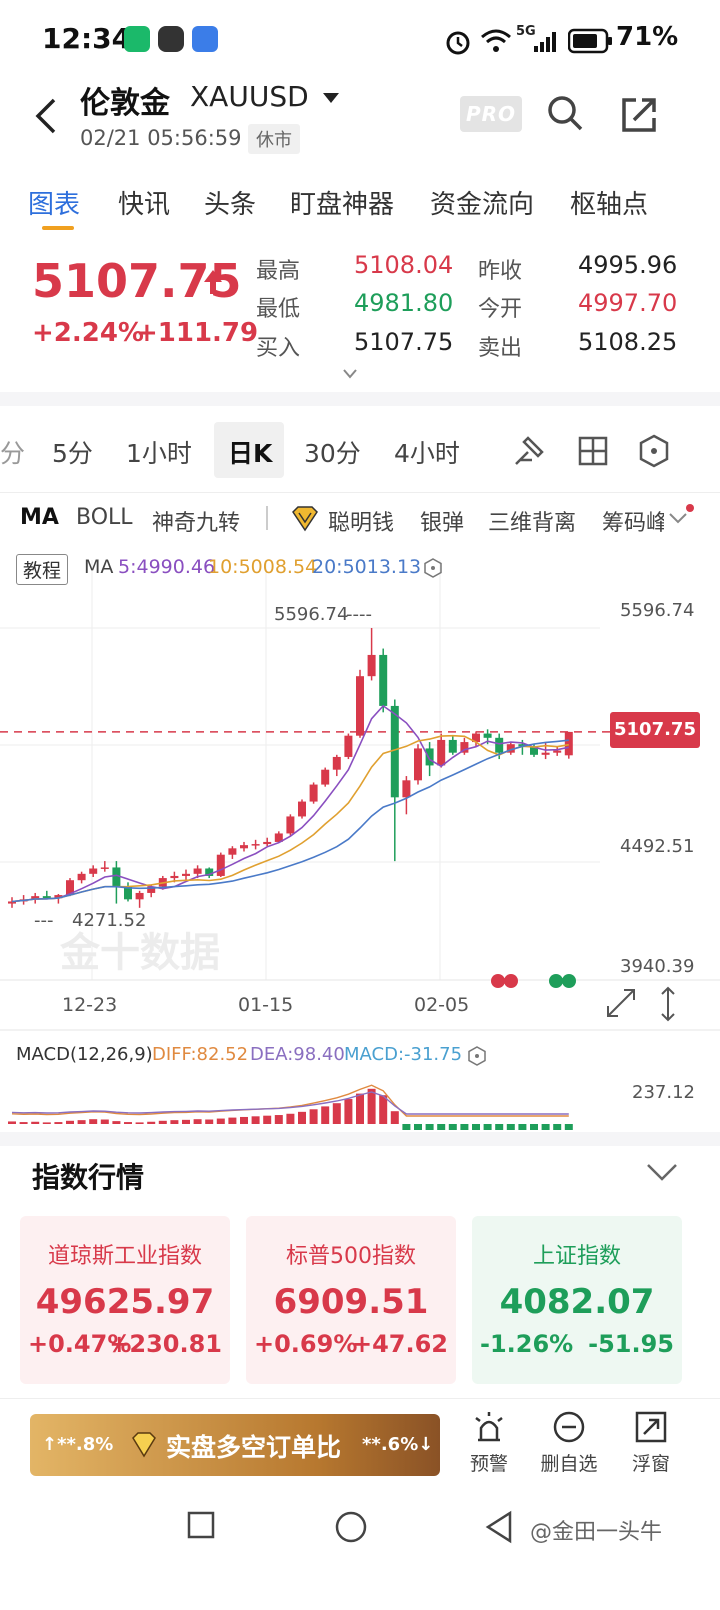  What do you see at coordinates (477, 1056) in the screenshot?
I see `macd-settings-icon` at bounding box center [477, 1056].